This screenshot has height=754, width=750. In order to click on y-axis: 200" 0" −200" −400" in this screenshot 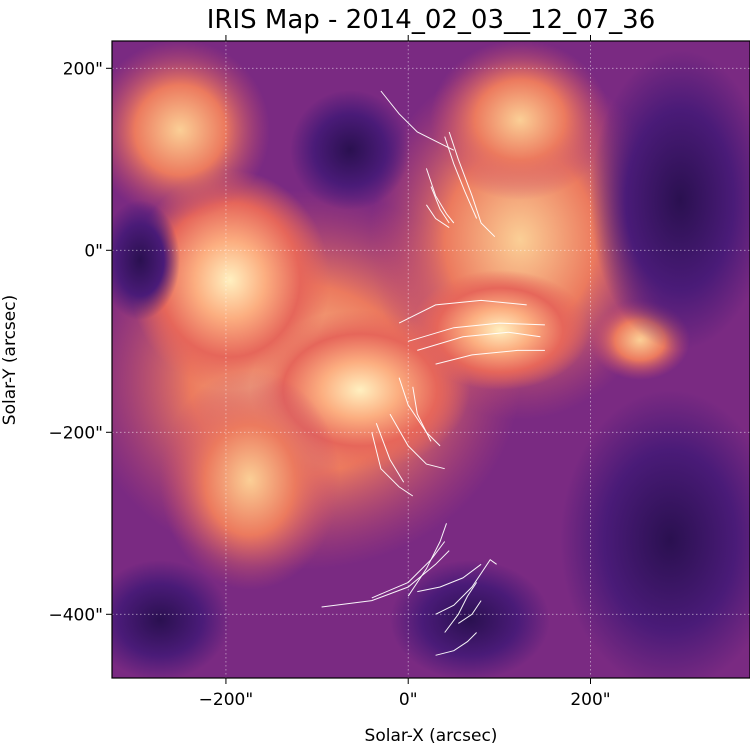, I will do `click(80, 342)`.